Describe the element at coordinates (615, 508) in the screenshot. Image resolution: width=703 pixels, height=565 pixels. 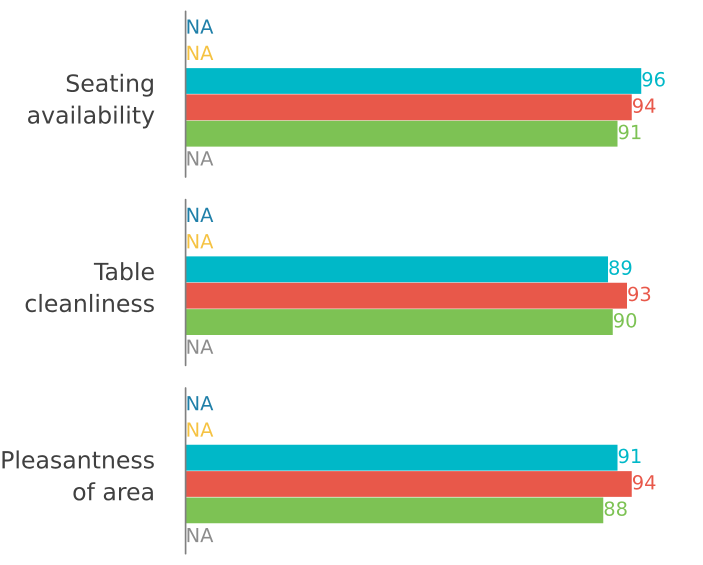
I see `data-label: 88` at that location.